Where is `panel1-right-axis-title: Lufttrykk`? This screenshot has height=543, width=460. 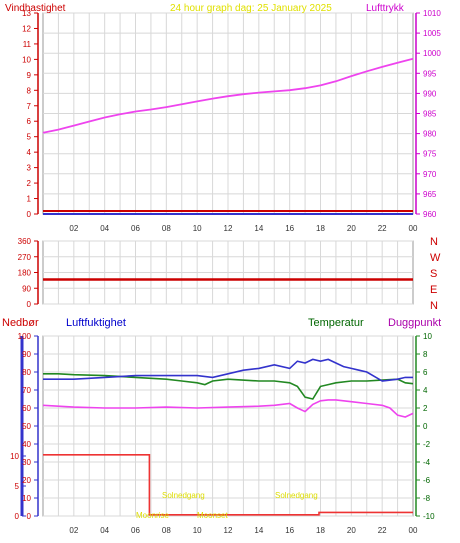 panel1-right-axis-title: Lufttrykk is located at coordinates (385, 8).